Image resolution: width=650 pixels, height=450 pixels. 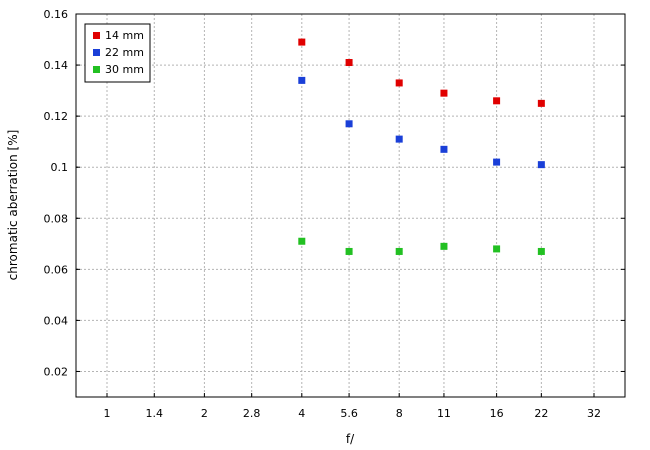 I want to click on x-tick-labels: 1 1.4 2 2.8 4 5.6 8 11 16 22 32, so click(x=353, y=413).